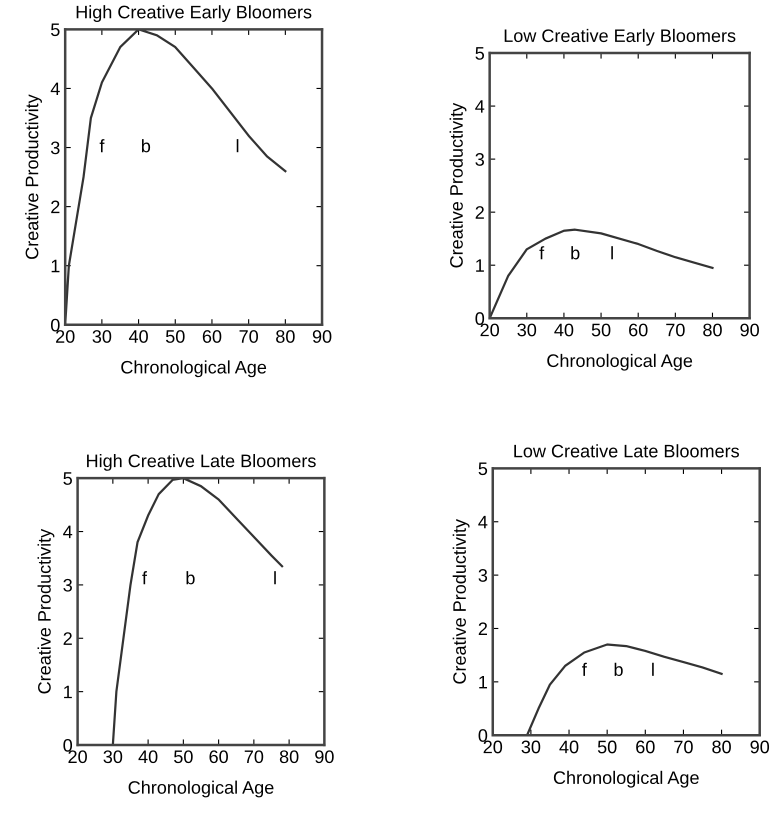  What do you see at coordinates (194, 13) in the screenshot?
I see `chart-title: High Creative Early Bloomers` at bounding box center [194, 13].